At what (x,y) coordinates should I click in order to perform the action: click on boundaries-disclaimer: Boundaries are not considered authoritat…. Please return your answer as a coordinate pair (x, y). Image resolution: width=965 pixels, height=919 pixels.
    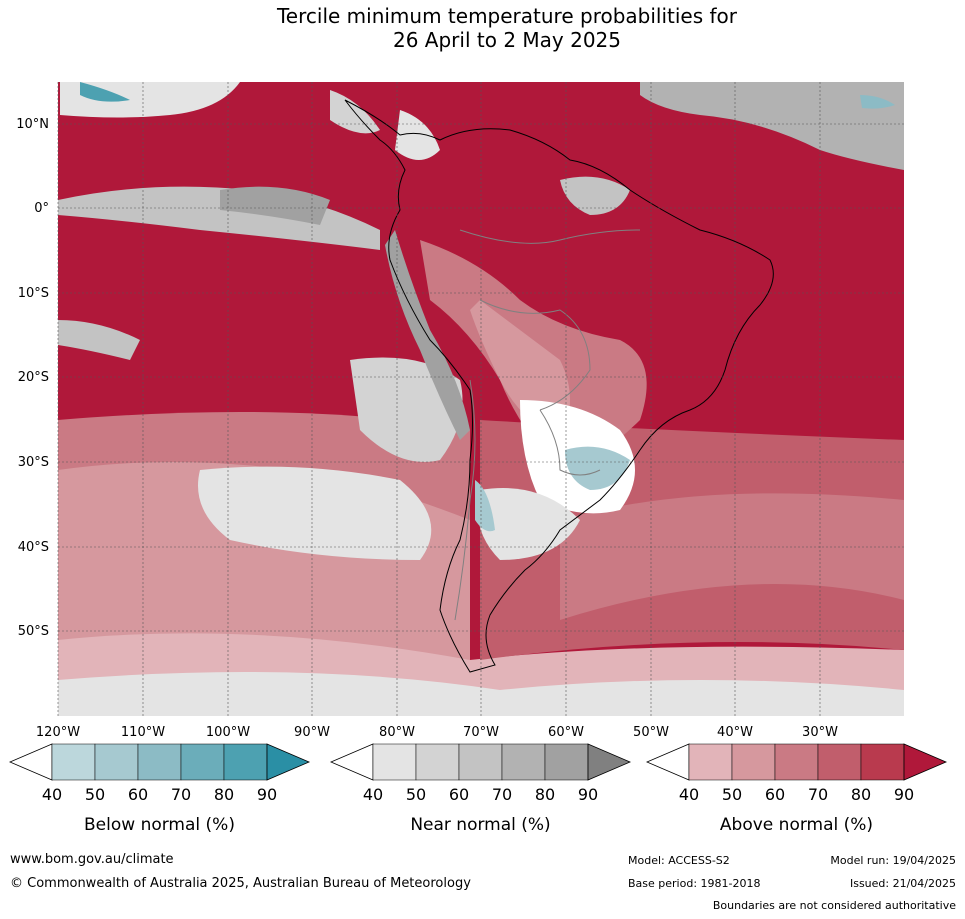
    Looking at the image, I should click on (834, 905).